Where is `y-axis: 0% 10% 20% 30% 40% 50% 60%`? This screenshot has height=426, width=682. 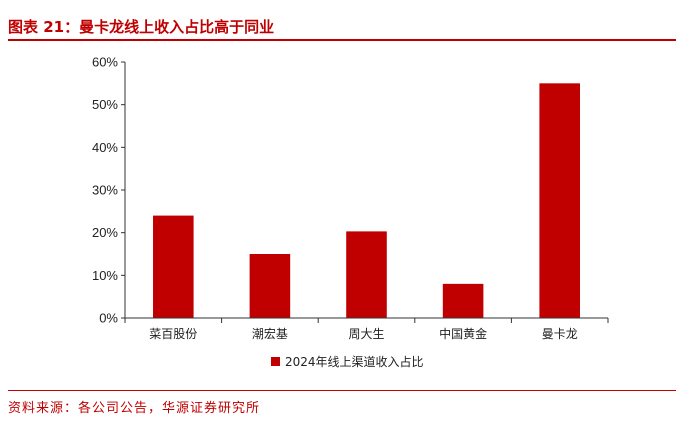 y-axis: 0% 10% 20% 30% 40% 50% 60% is located at coordinates (109, 190).